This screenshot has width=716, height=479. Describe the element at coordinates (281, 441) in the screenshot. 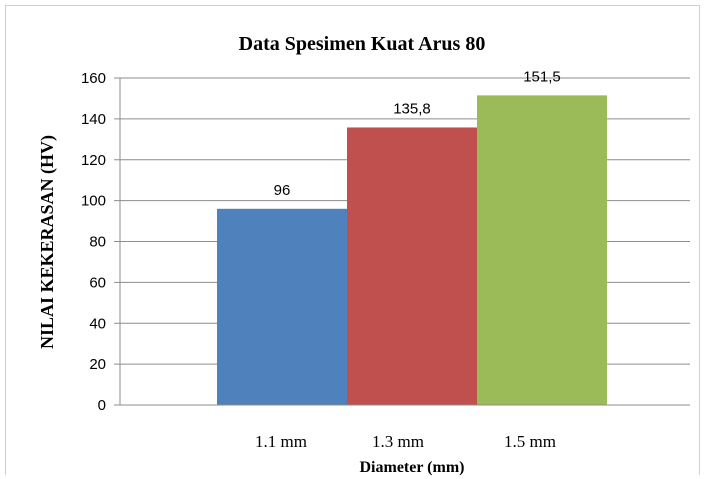

I see `x-tick-label: 1.1 mm` at that location.